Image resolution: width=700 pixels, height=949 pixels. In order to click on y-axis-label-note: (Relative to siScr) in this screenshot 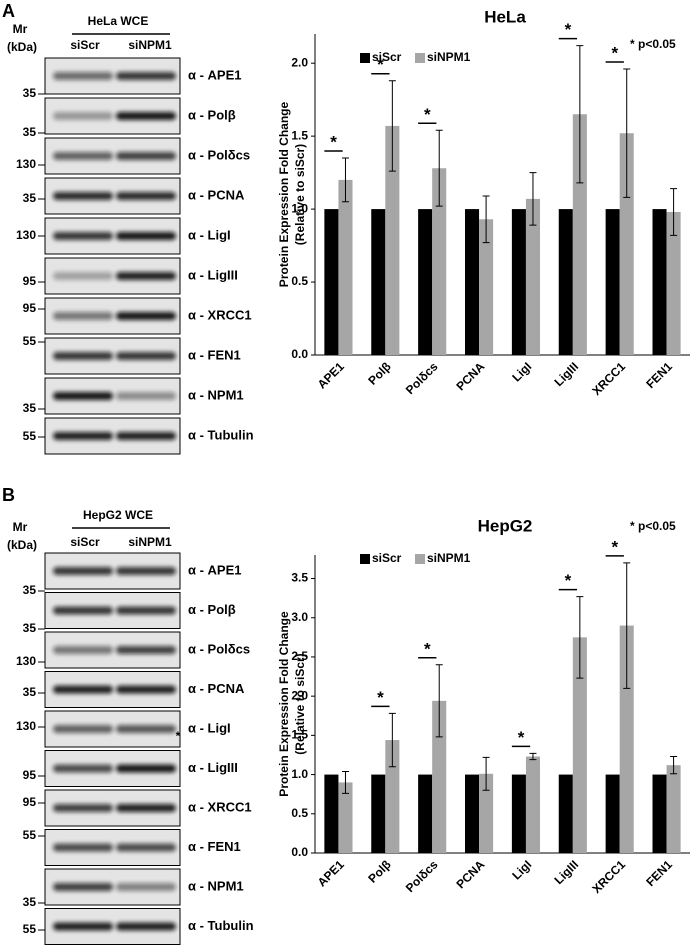, I will do `click(300, 194)`.